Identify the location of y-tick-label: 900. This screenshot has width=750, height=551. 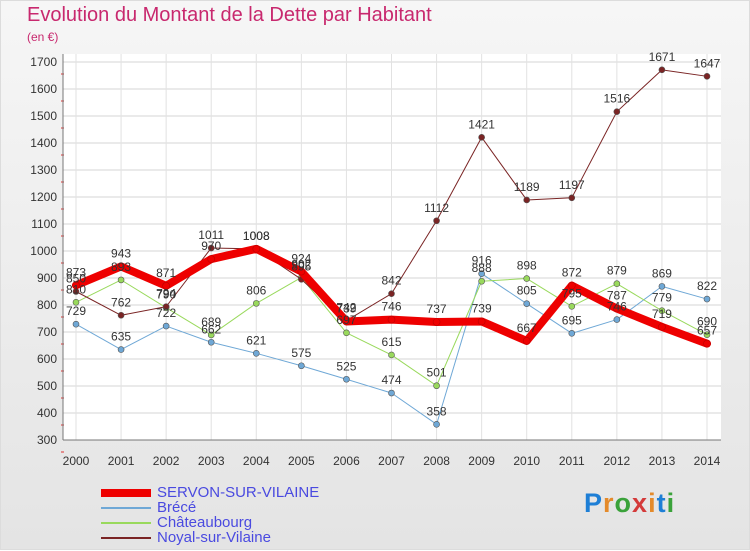
(47, 278).